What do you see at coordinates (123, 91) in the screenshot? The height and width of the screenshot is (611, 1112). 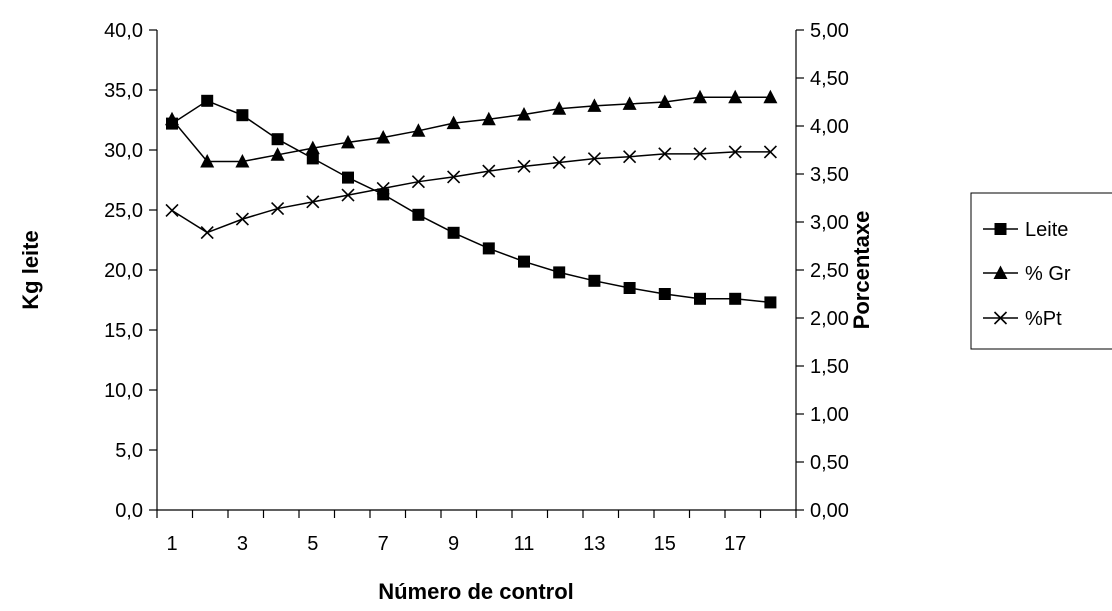 I see `y-tick-label: 35,0` at bounding box center [123, 91].